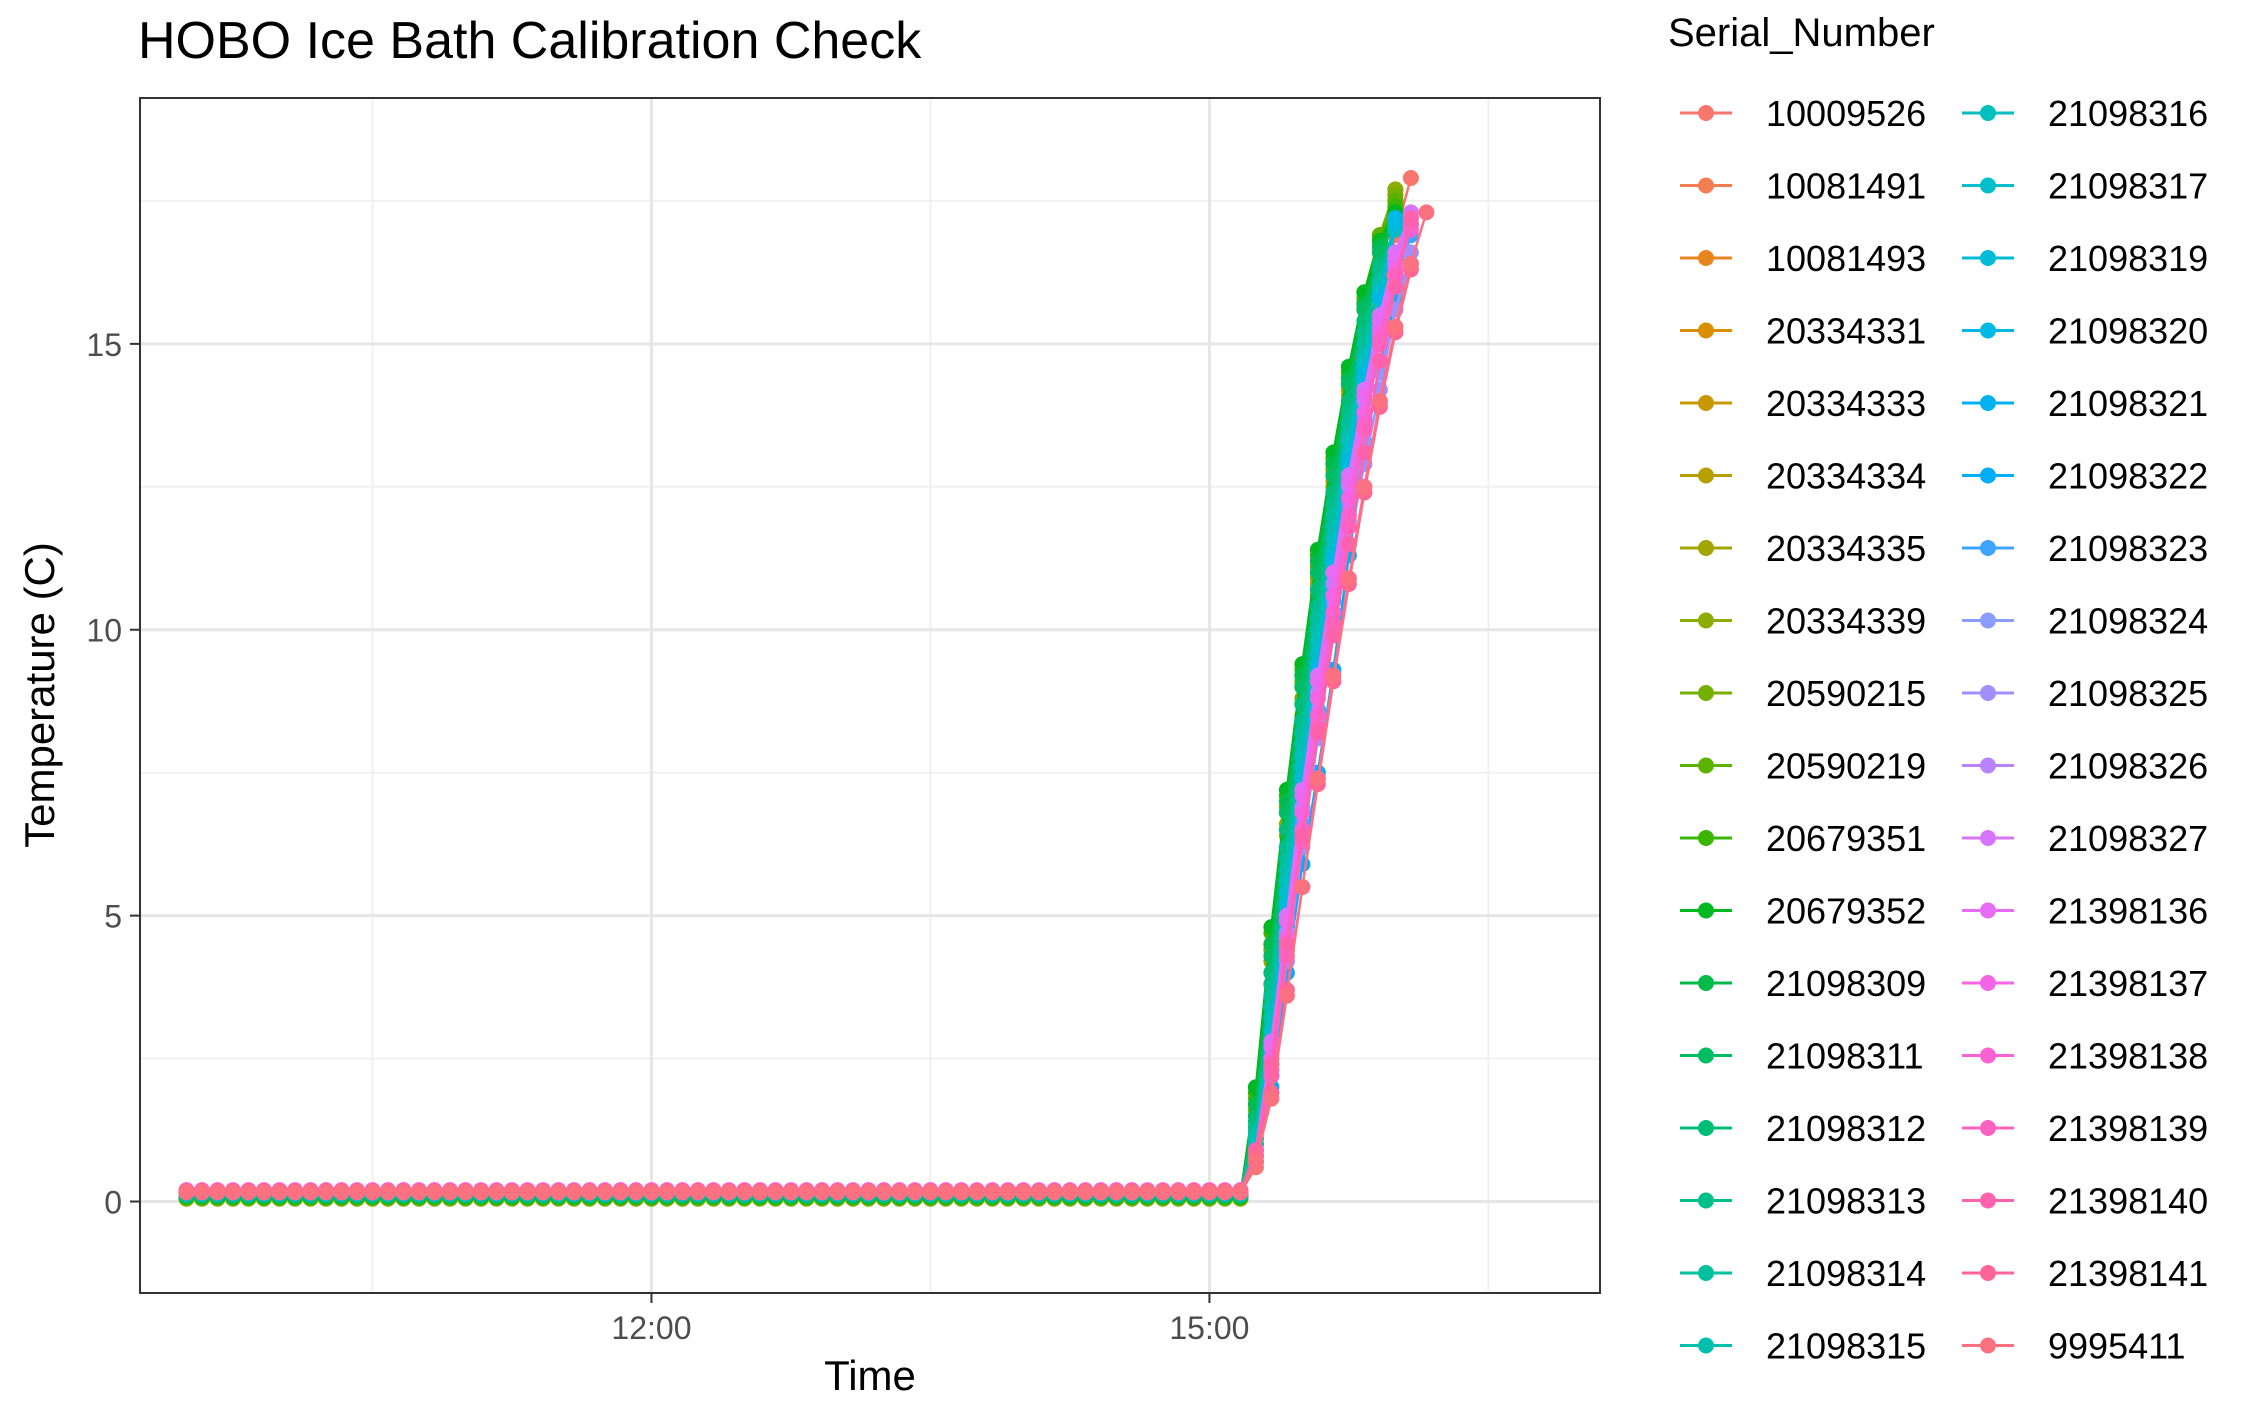  What do you see at coordinates (2085, 548) in the screenshot?
I see `legend-item-21098323: 21098323` at bounding box center [2085, 548].